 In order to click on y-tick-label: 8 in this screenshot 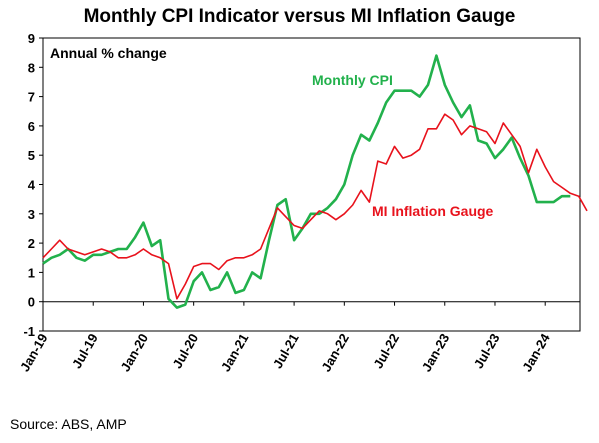, I will do `click(31, 67)`.